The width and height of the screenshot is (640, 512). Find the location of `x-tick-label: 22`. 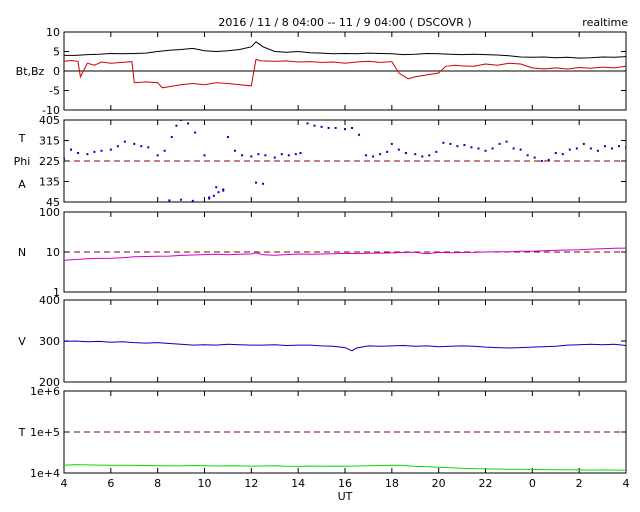

x-tick-label: 22 is located at coordinates (486, 483).